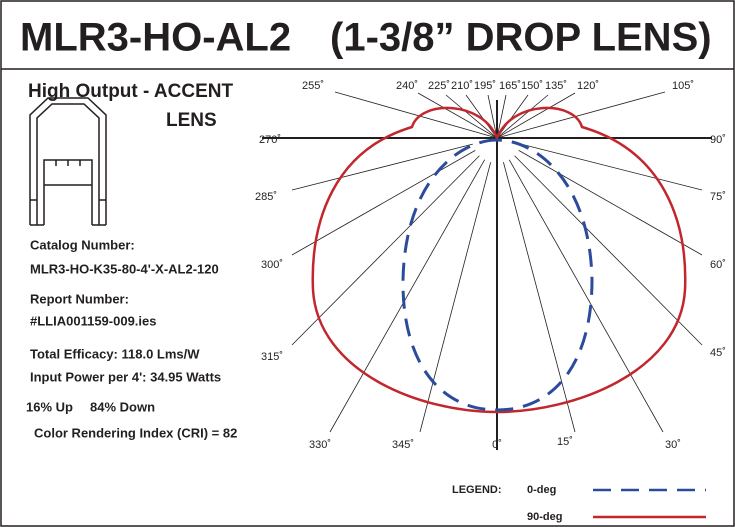 The width and height of the screenshot is (735, 527). I want to click on angle-label: 210˚, so click(462, 86).